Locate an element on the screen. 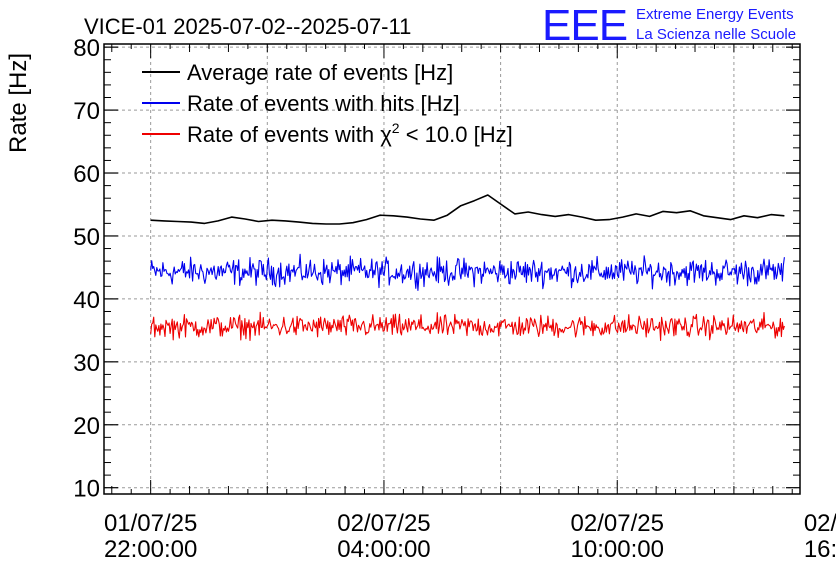 The width and height of the screenshot is (836, 572). logo-line-1: Extreme Energy Events is located at coordinates (715, 14).